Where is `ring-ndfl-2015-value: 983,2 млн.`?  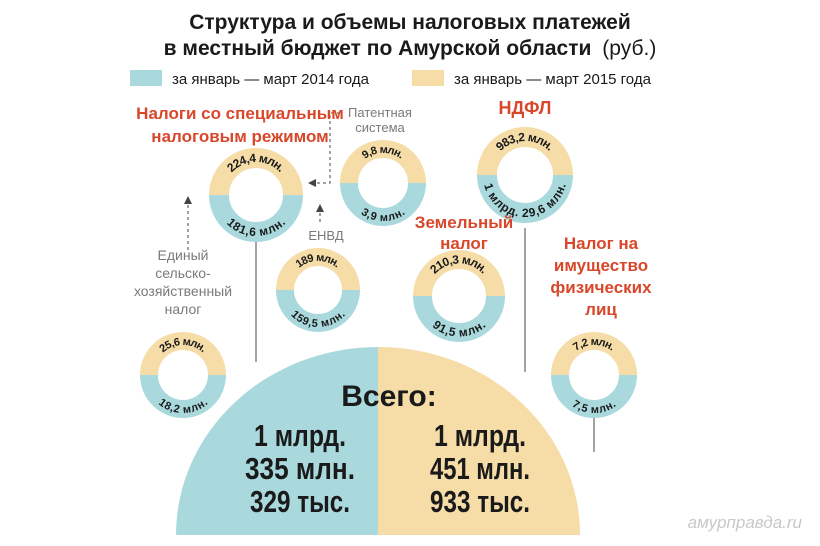 ring-ndfl-2015-value: 983,2 млн. is located at coordinates (525, 142).